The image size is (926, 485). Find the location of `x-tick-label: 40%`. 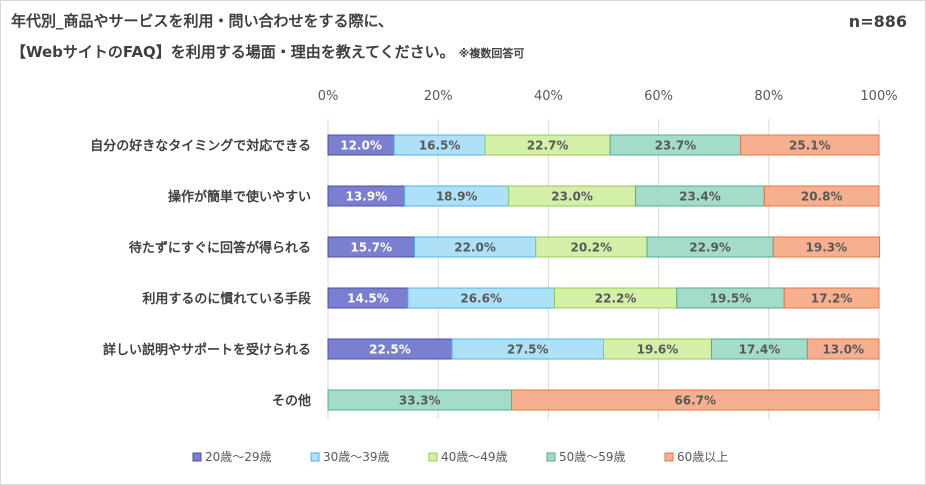

x-tick-label: 40% is located at coordinates (548, 96).